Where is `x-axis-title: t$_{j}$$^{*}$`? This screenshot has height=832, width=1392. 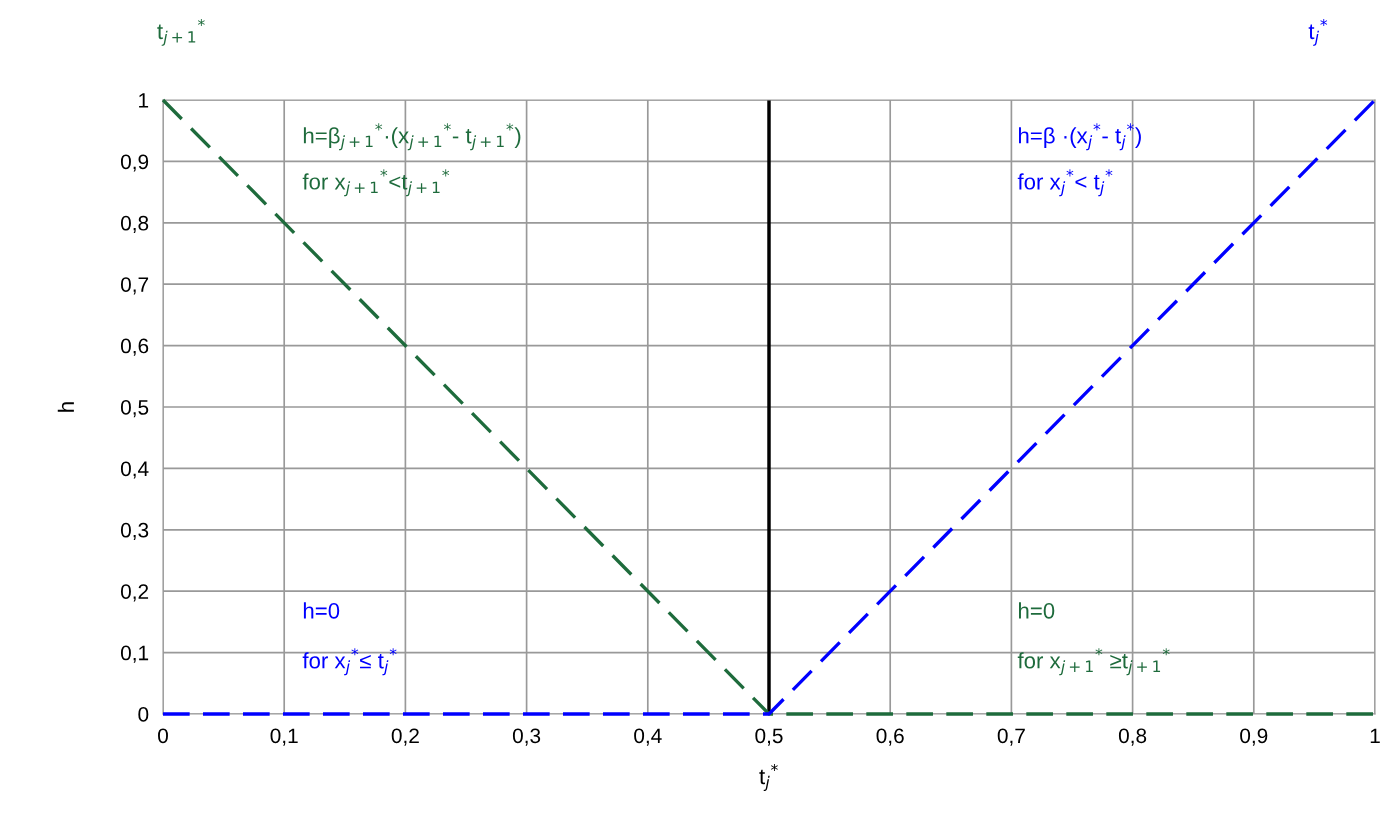 x-axis-title: t$_{j}$$^{*}$ is located at coordinates (768, 777).